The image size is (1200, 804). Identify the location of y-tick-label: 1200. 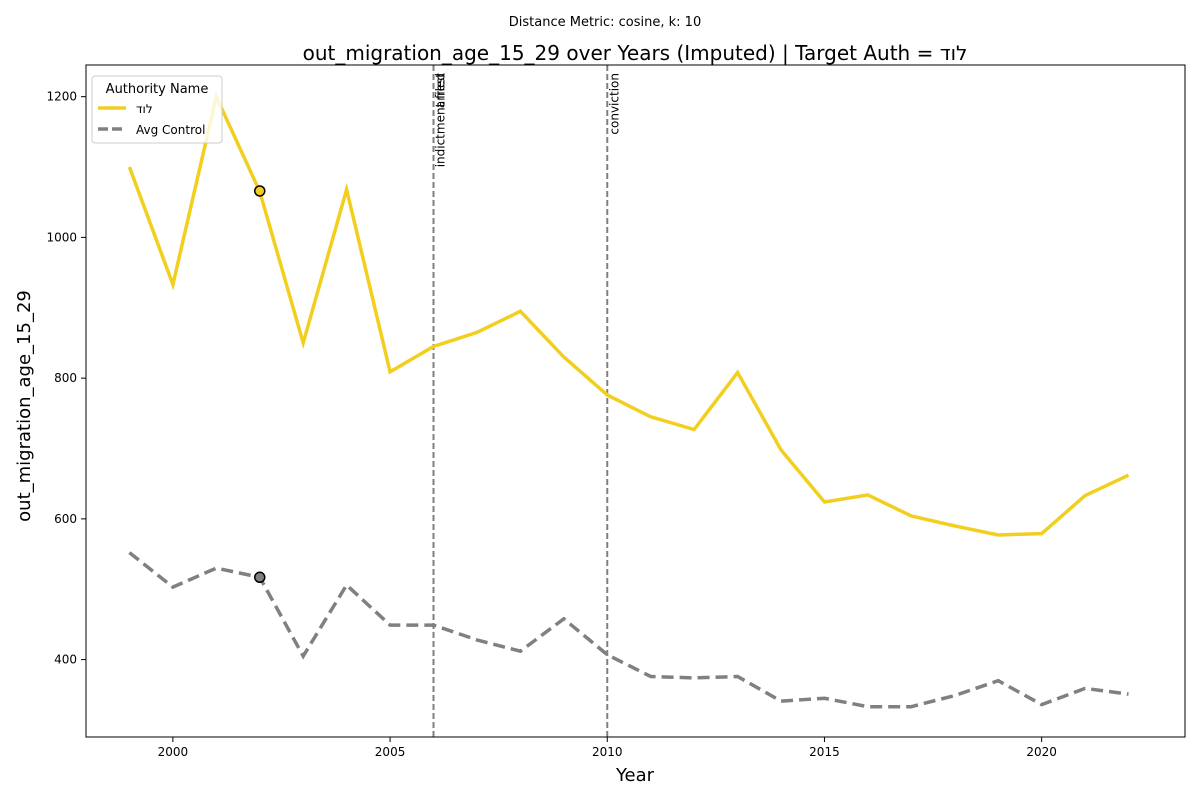
(61, 97).